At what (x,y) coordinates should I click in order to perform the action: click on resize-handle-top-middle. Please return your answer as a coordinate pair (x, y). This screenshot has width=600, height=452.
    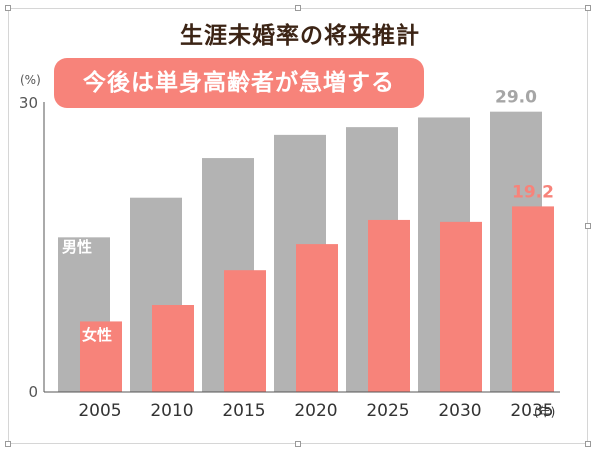
    Looking at the image, I should click on (298, 8).